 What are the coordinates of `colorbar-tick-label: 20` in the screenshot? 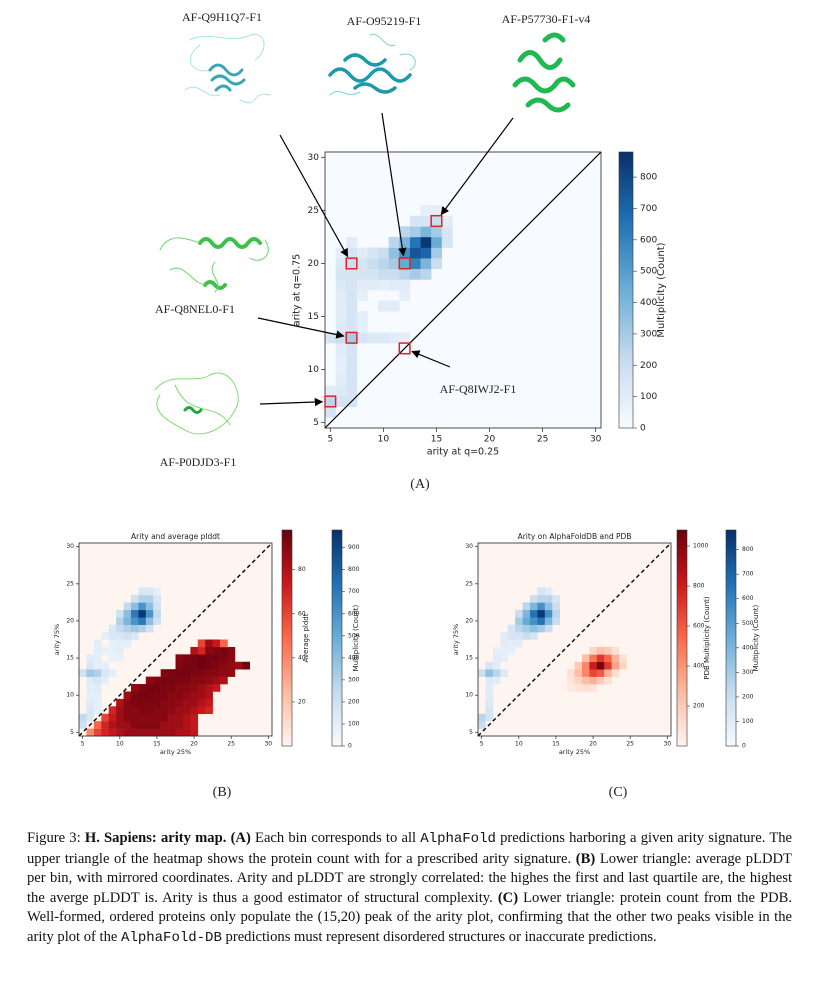 It's located at (302, 701).